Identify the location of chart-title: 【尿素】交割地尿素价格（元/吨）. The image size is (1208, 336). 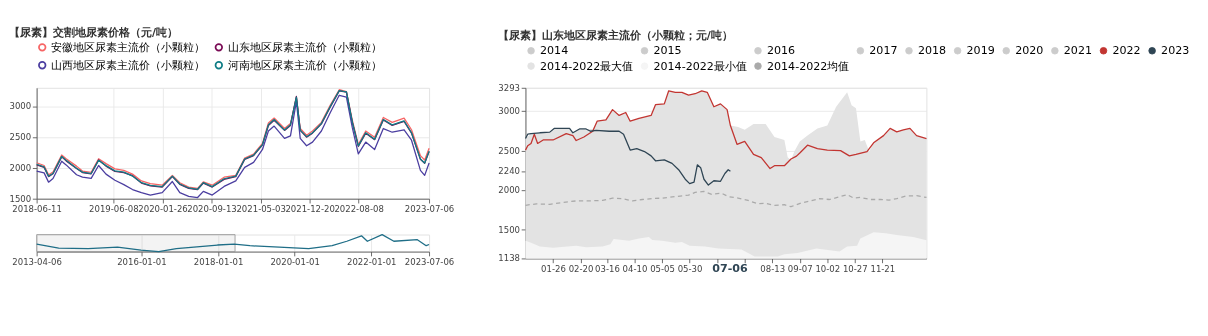
(94, 32).